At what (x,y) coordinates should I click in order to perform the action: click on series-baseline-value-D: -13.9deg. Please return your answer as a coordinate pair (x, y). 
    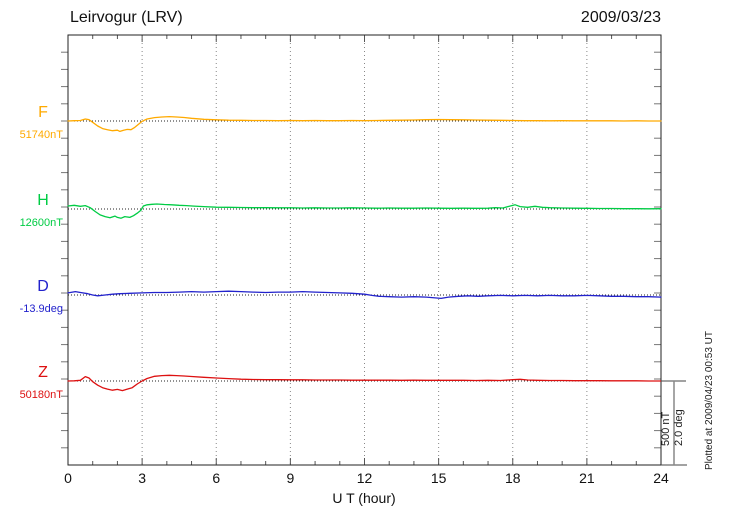
    Looking at the image, I should click on (41, 309).